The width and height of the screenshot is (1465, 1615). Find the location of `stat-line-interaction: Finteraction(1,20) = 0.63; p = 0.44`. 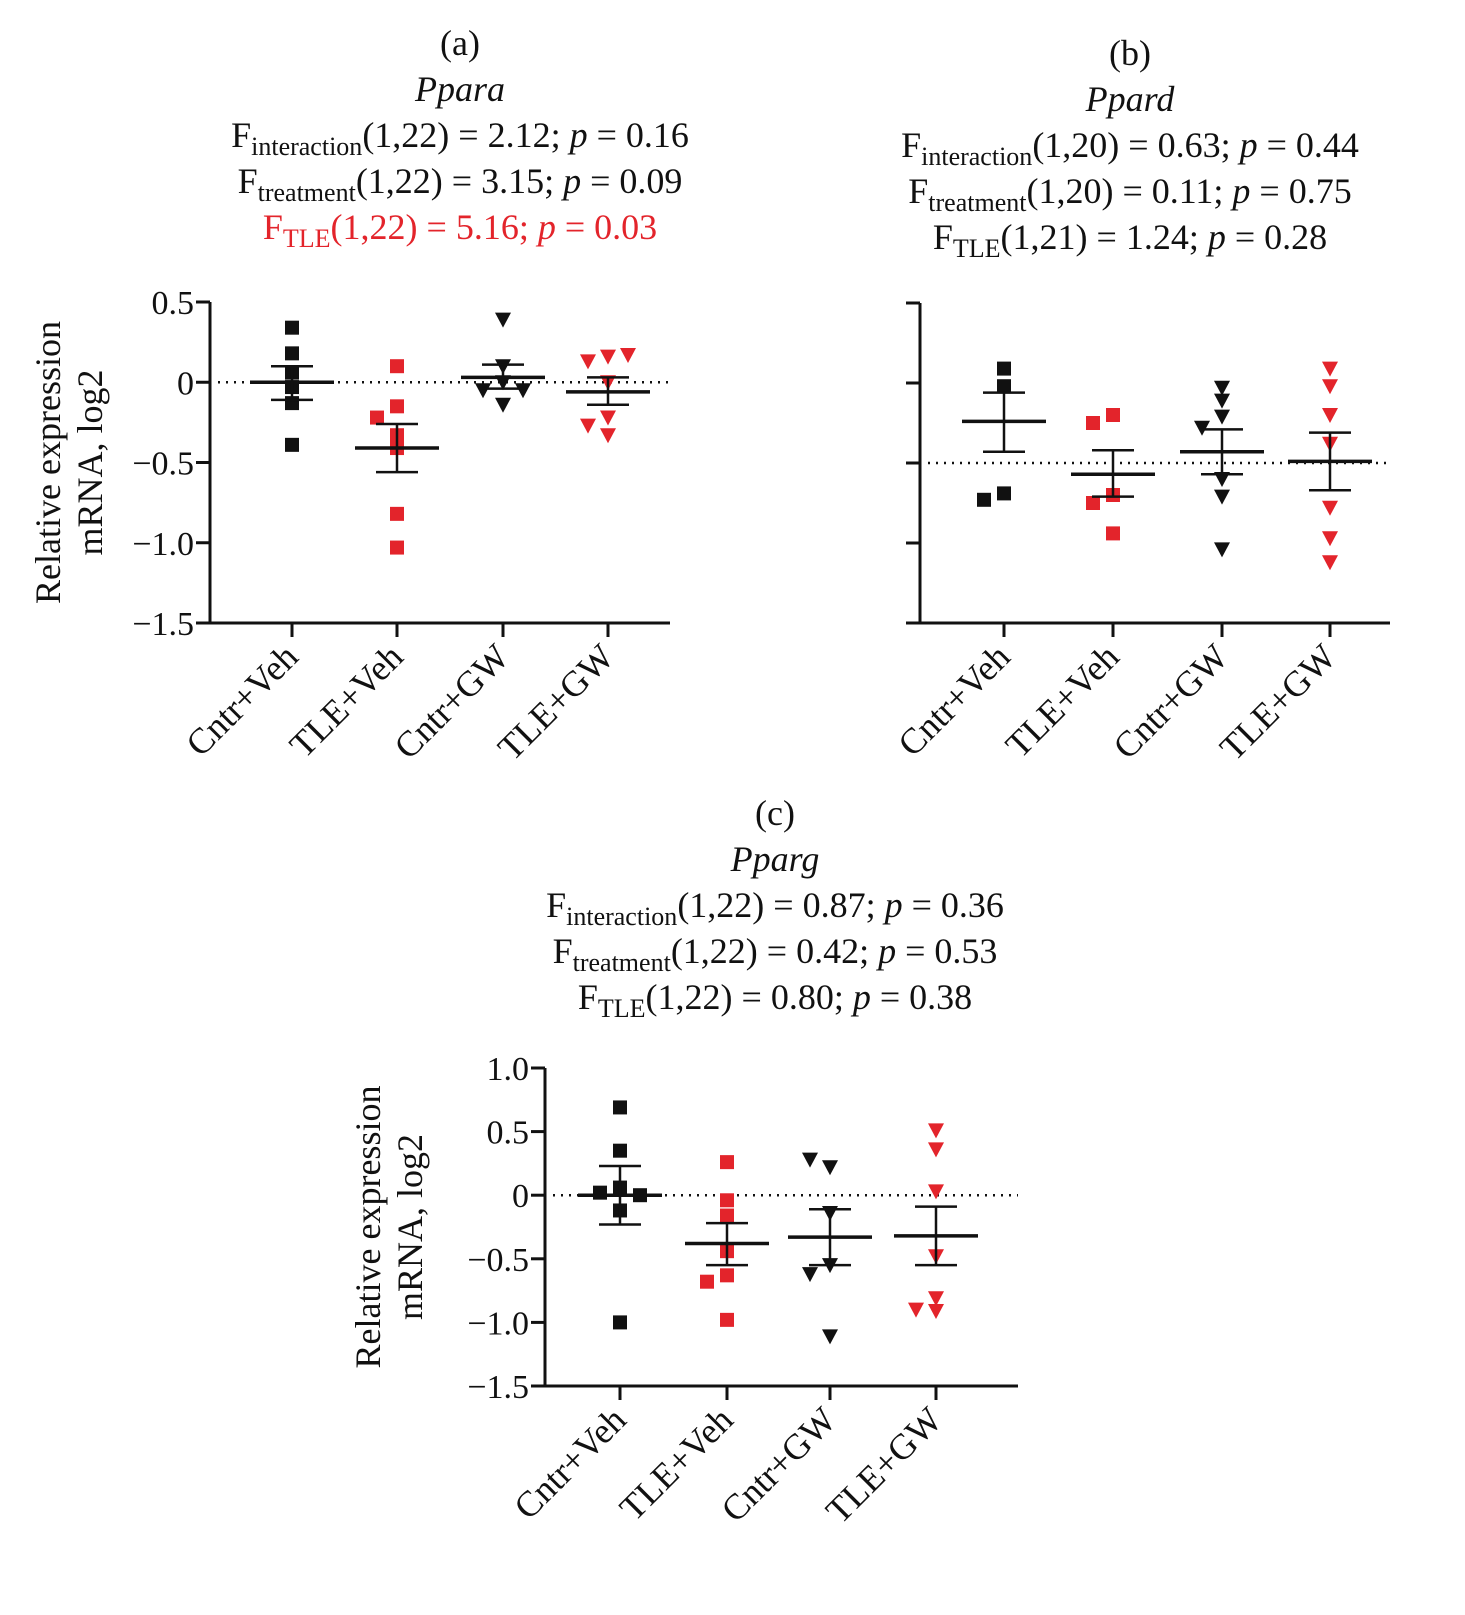

stat-line-interaction: Finteraction(1,20) = 0.63; p = 0.44 is located at coordinates (1130, 146).